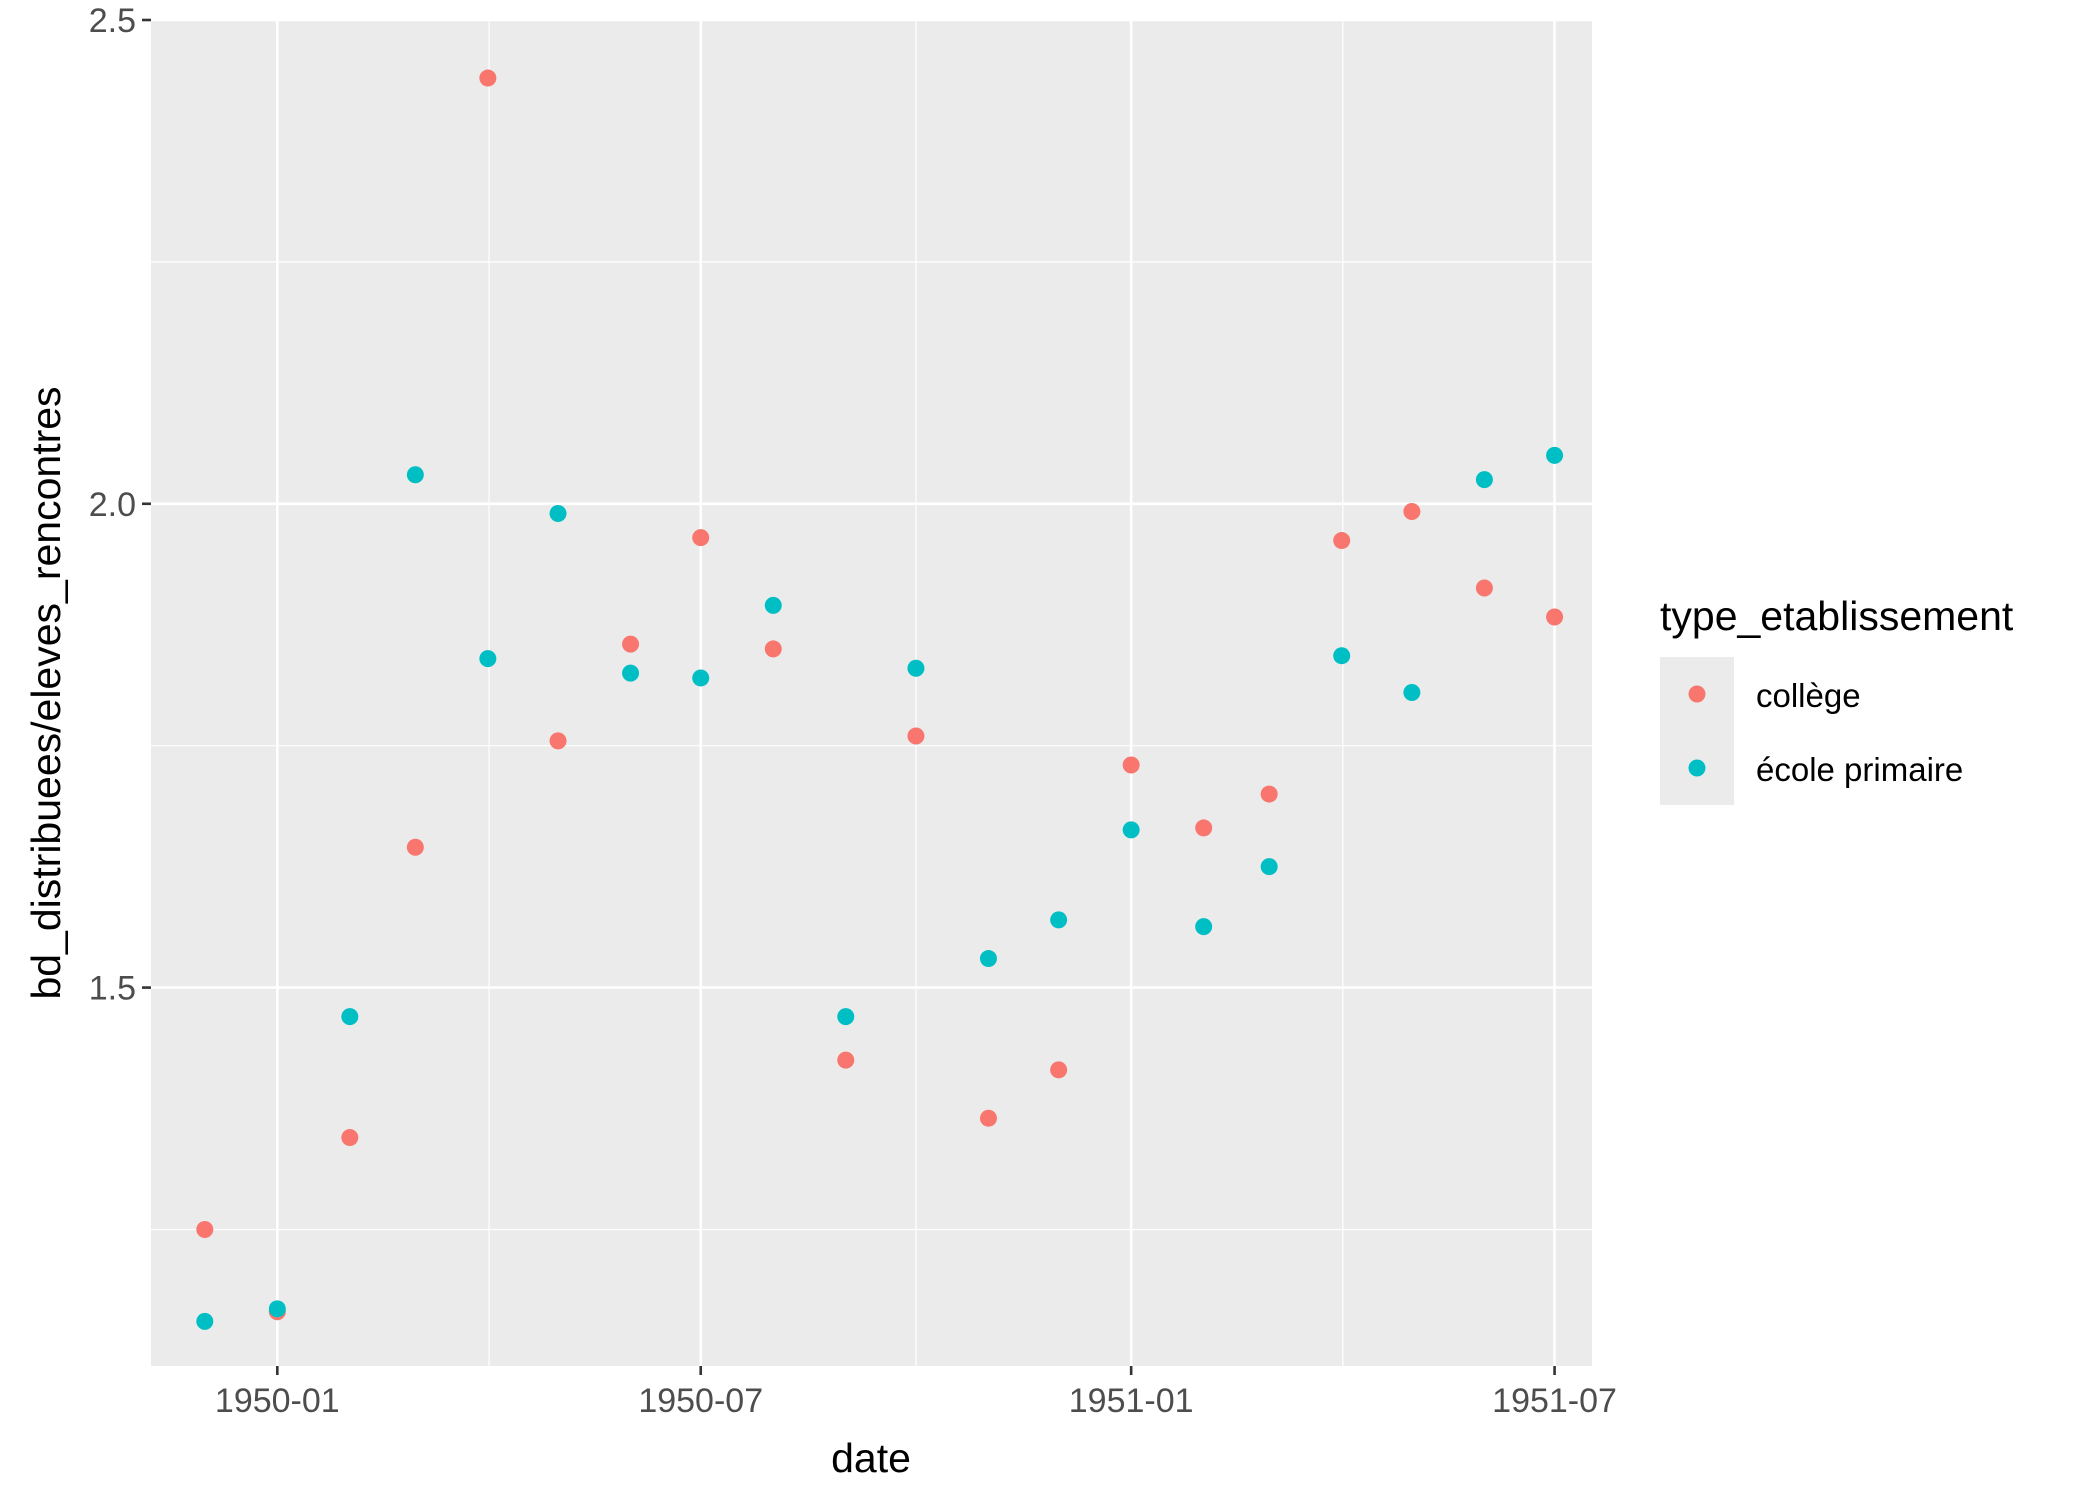  Describe the element at coordinates (1859, 769) in the screenshot. I see `legend-label-ecole-primaire: école primaire` at that location.